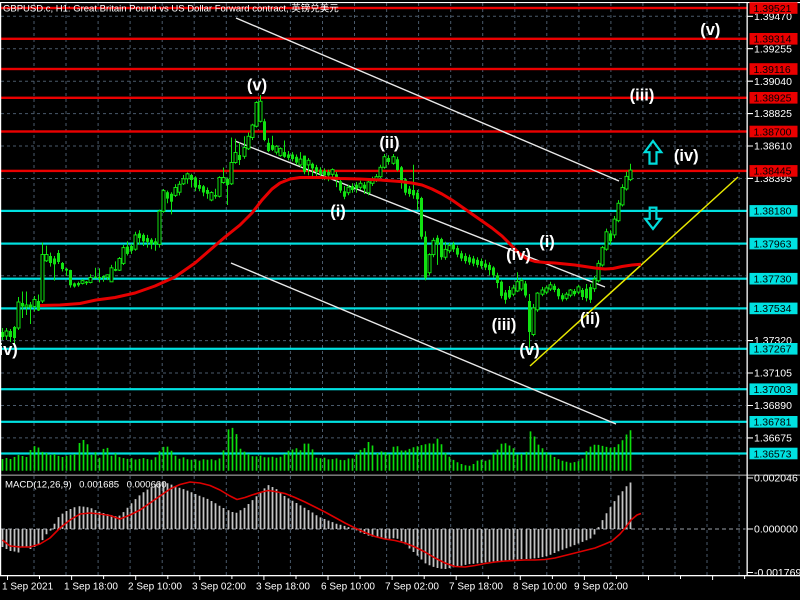 The image size is (800, 600). What do you see at coordinates (773, 172) in the screenshot?
I see `svg-text: 1.38445` at bounding box center [773, 172].